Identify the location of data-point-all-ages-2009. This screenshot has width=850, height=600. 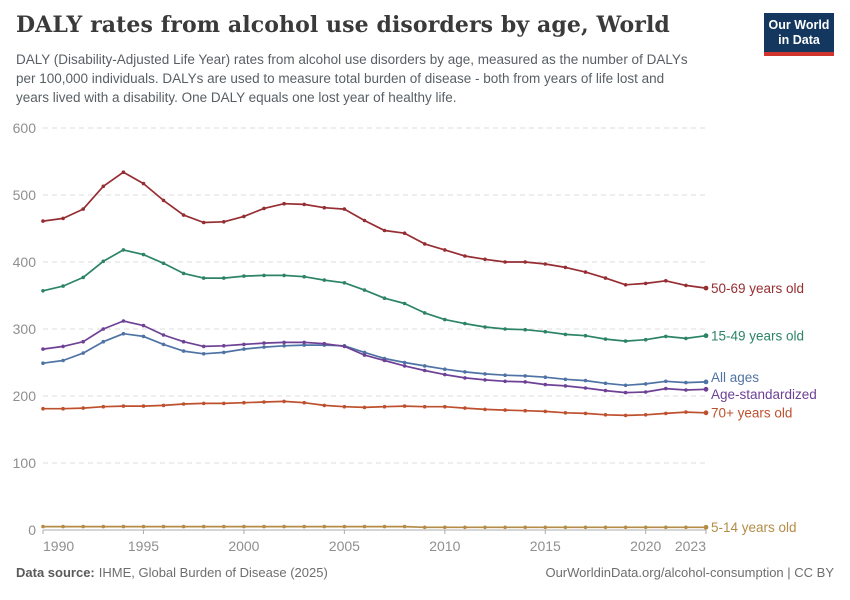
(424, 366).